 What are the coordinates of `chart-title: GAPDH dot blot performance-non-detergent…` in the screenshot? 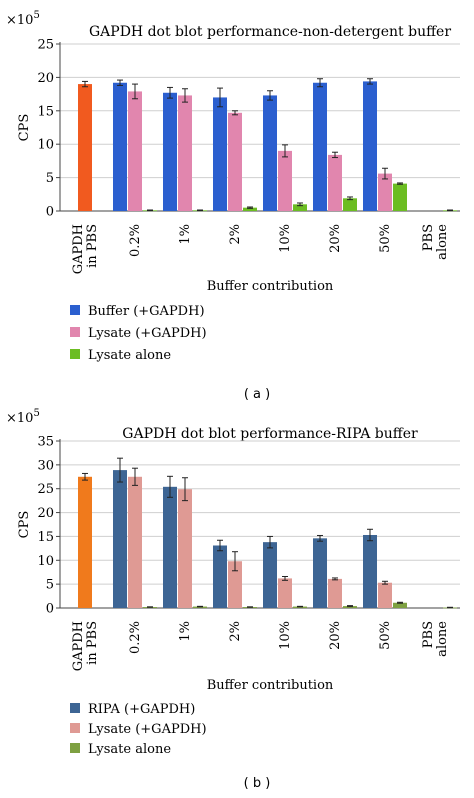 It's located at (270, 32).